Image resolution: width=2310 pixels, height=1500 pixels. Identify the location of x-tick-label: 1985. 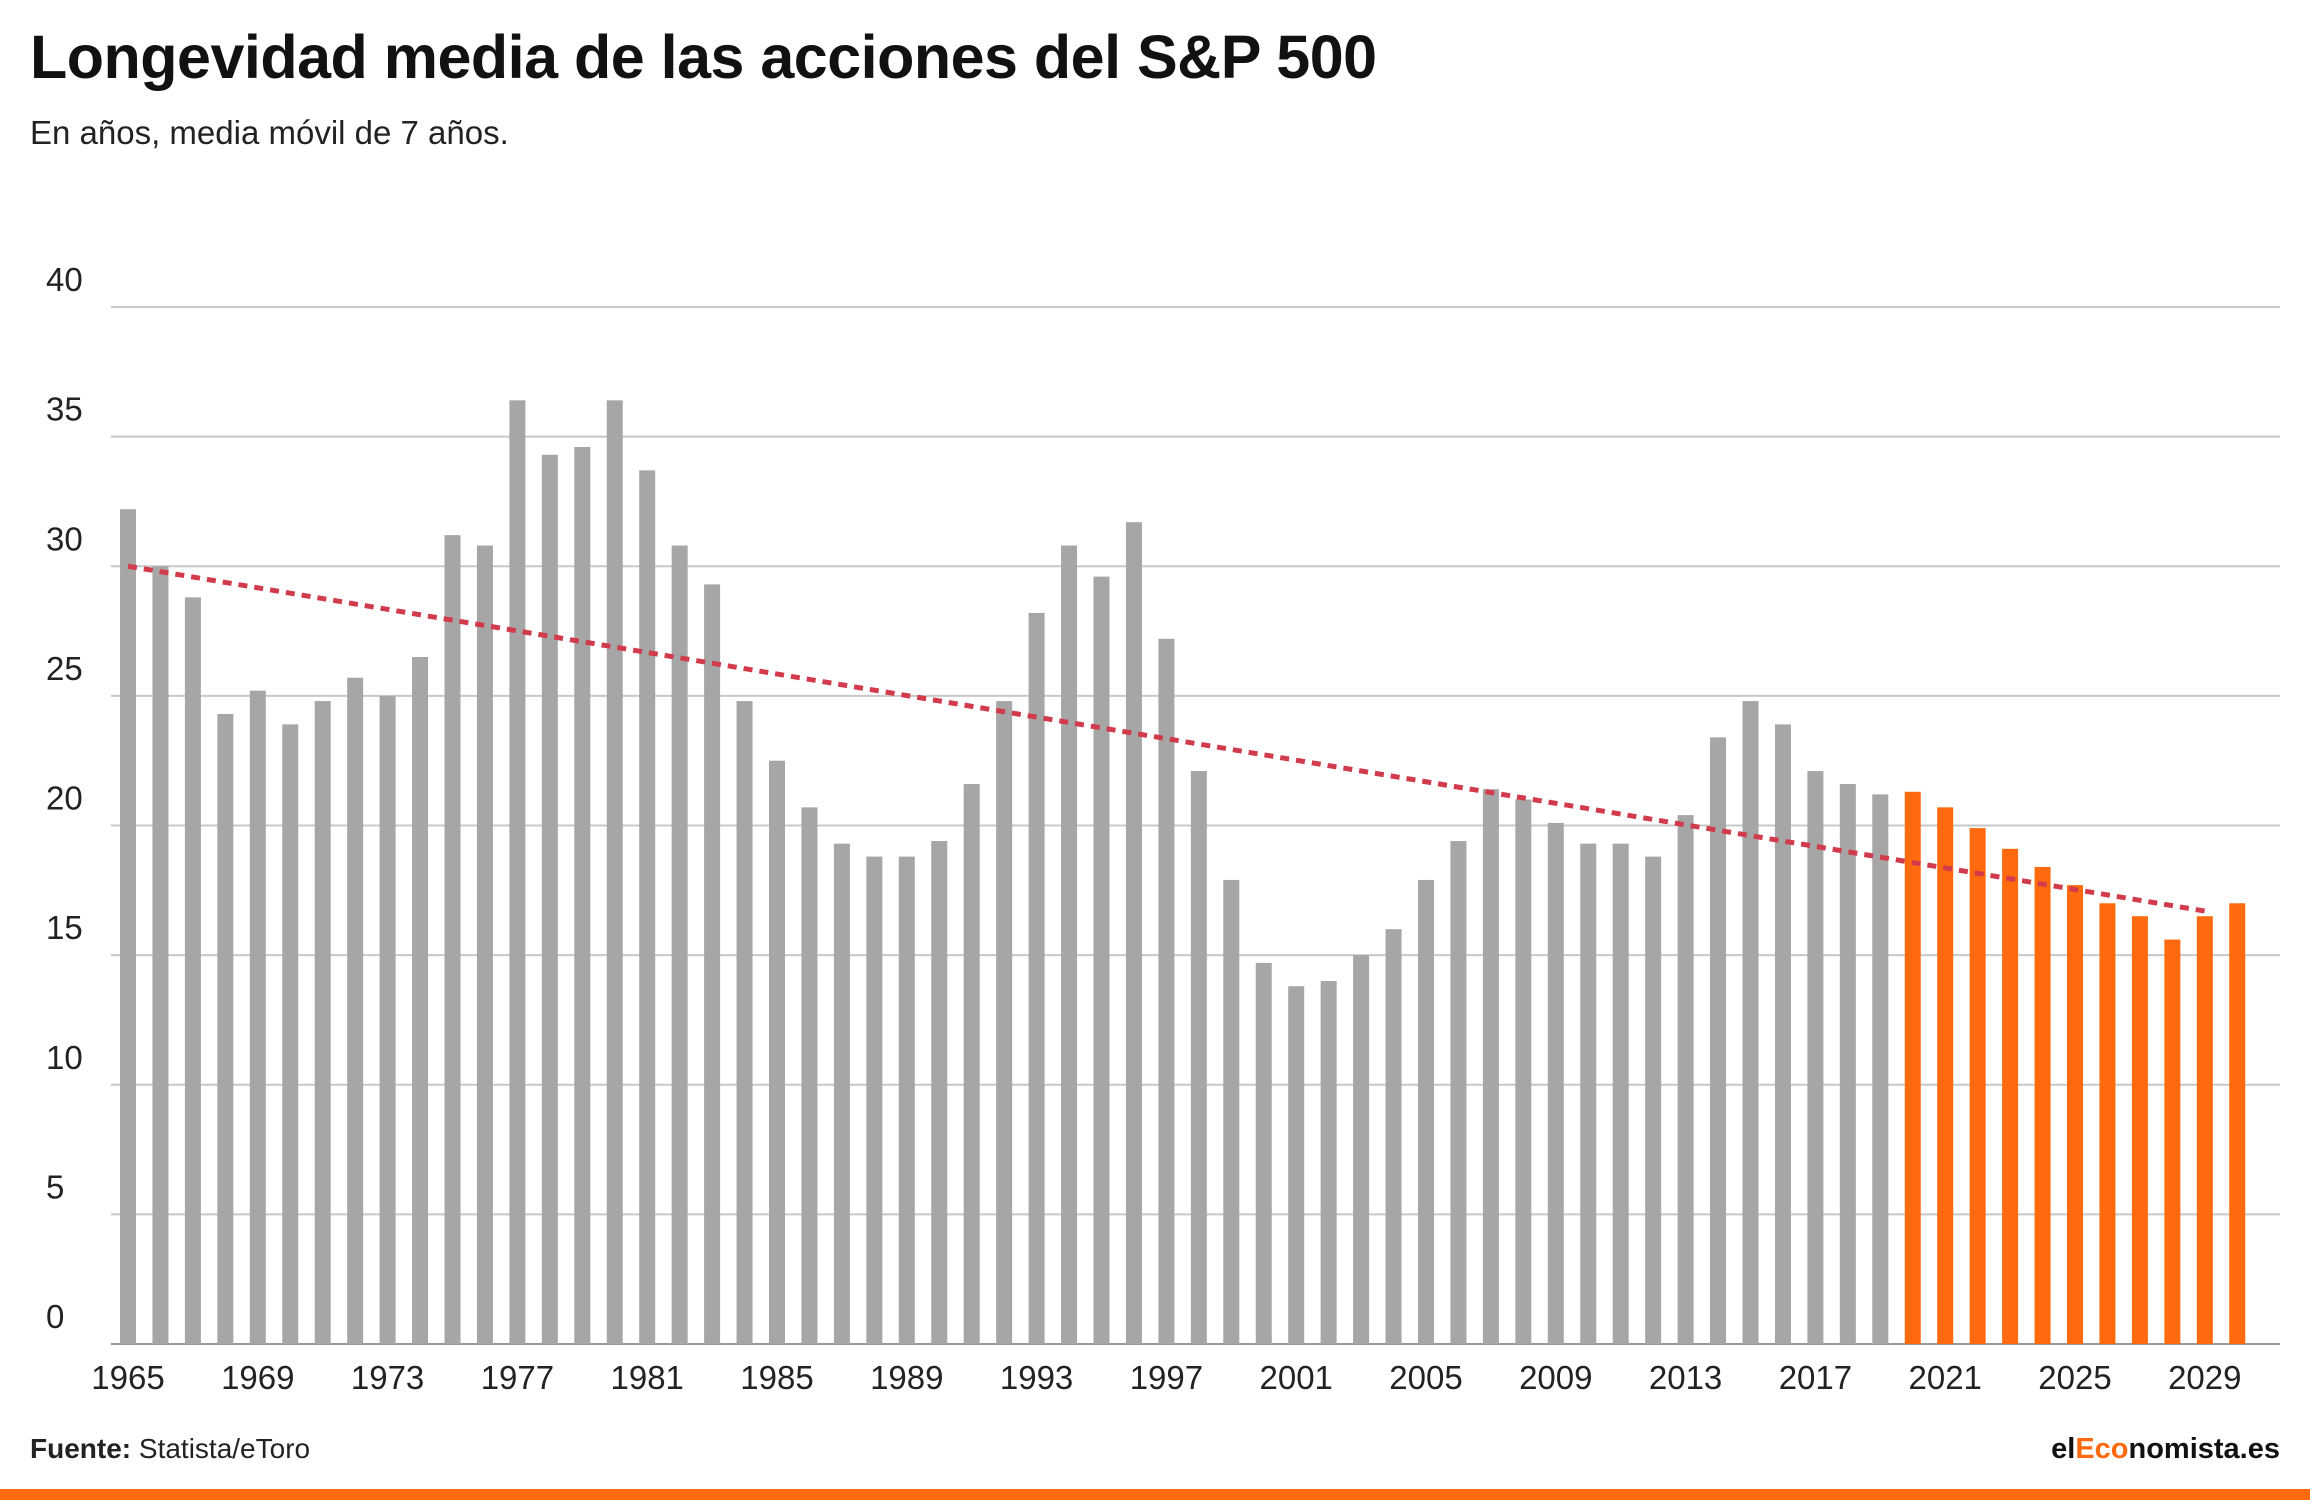
(776, 1377).